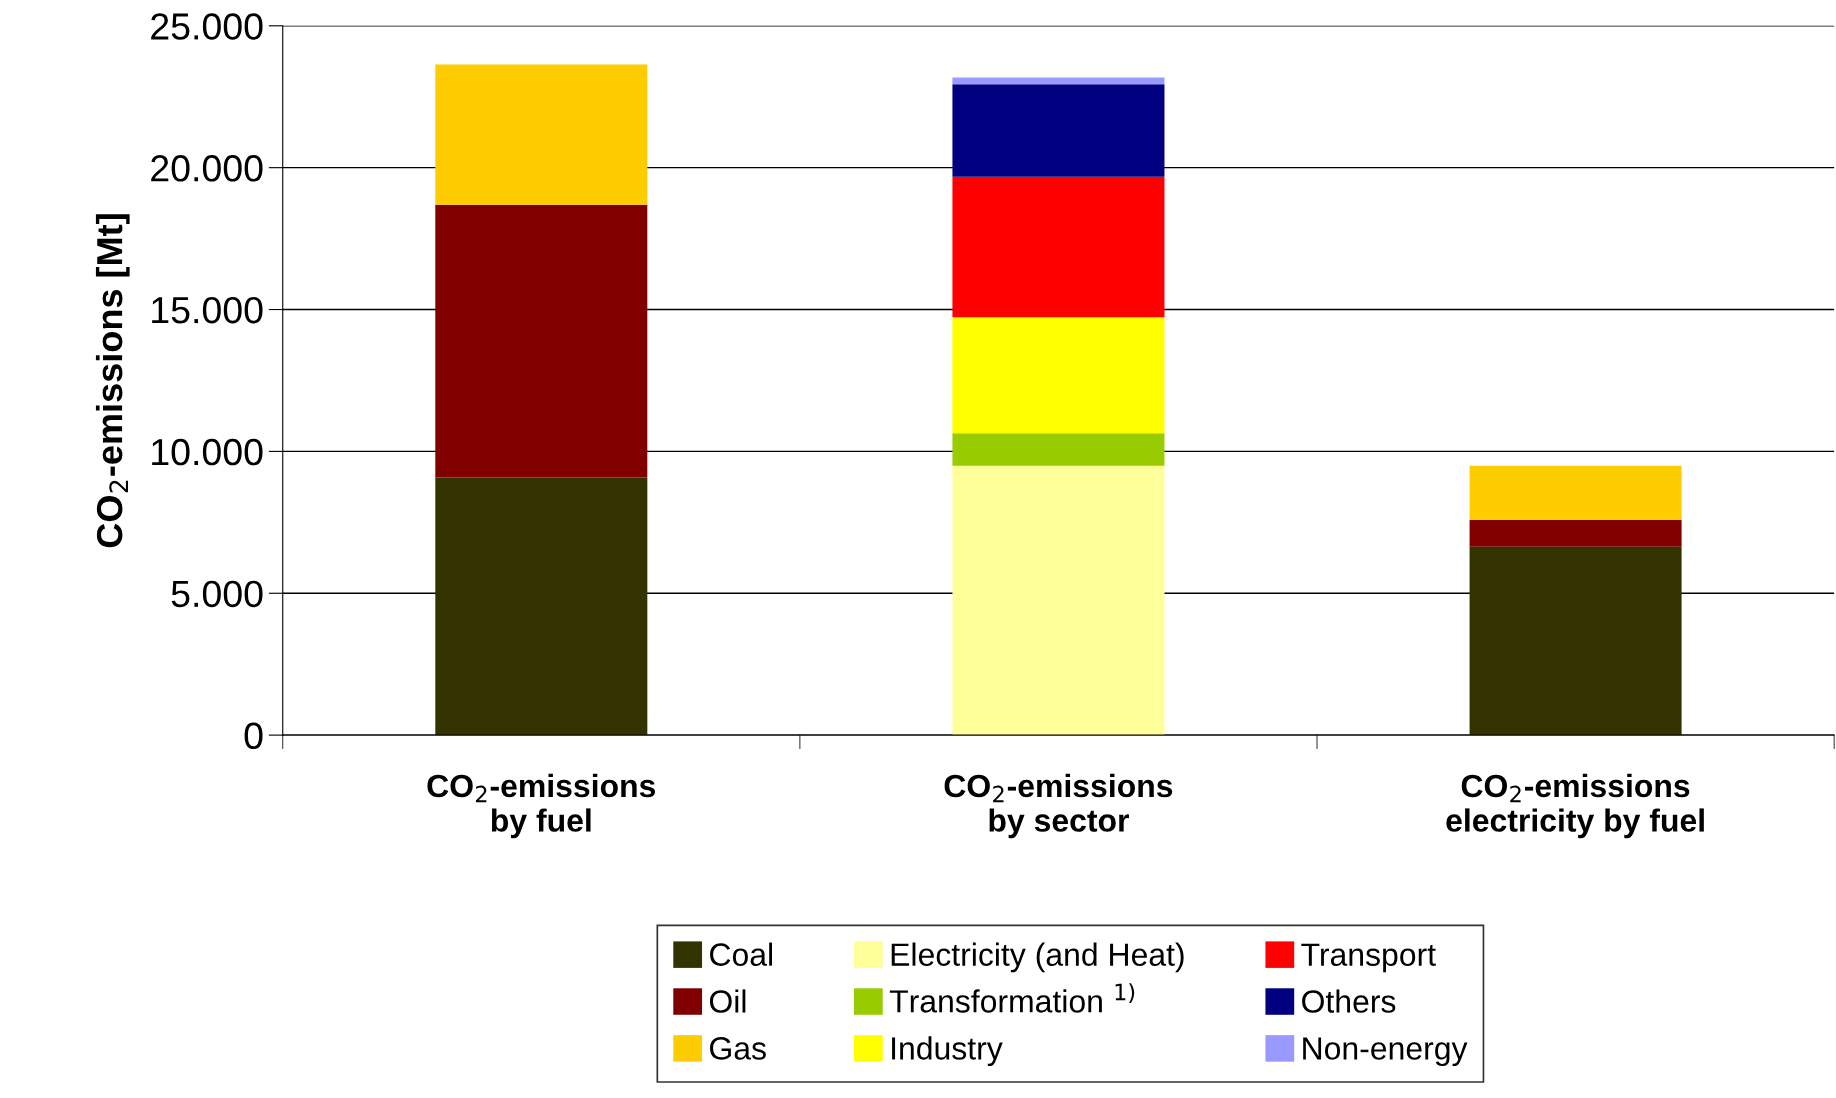 This screenshot has height=1098, width=1836. I want to click on y-tick-label: 15.000, so click(207, 310).